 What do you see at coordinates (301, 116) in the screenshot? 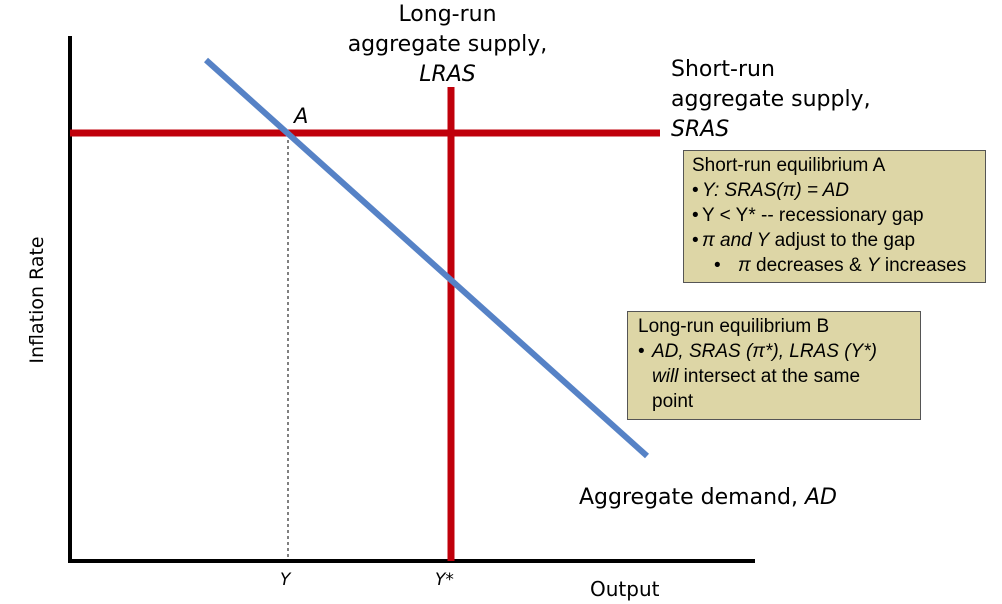
I see `point-a-label: A` at bounding box center [301, 116].